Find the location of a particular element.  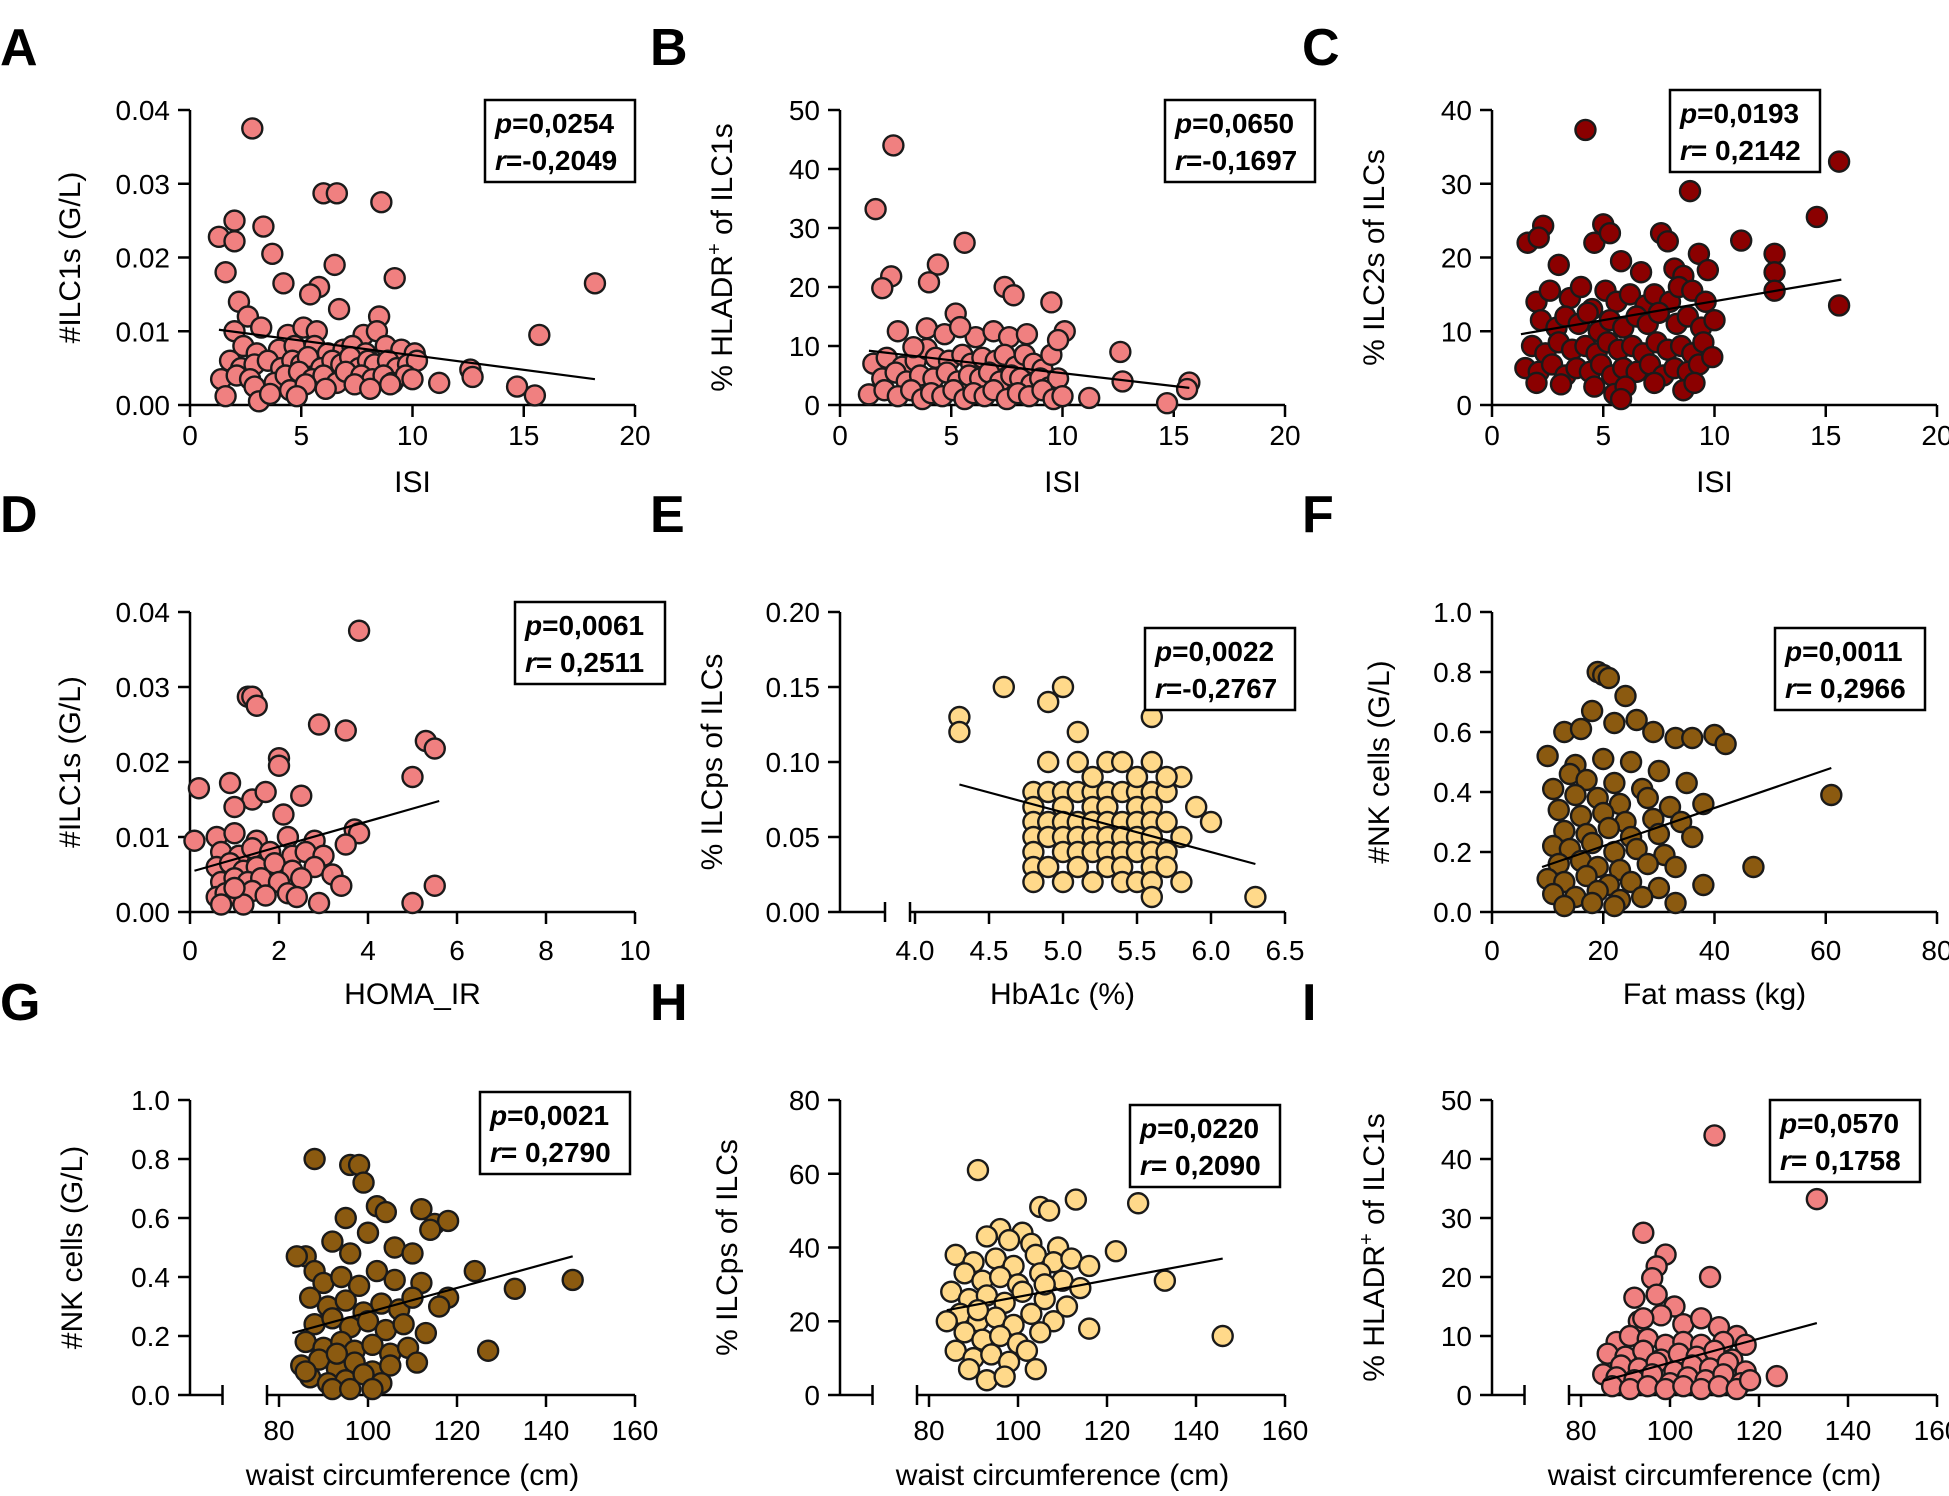

y-tick-label: 0.6 is located at coordinates (1452, 732).